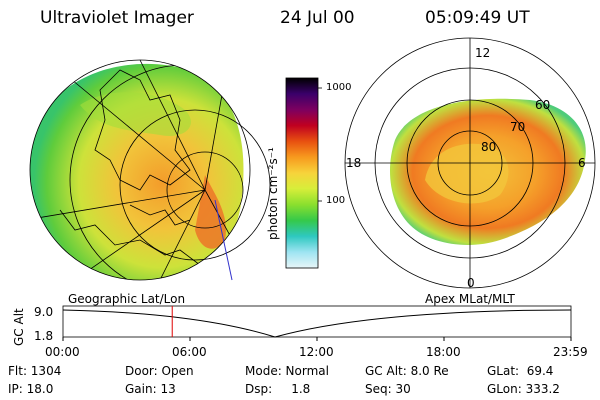 The image size is (600, 400). What do you see at coordinates (470, 299) in the screenshot?
I see `apex-caption: Apex MLat/MLT` at bounding box center [470, 299].